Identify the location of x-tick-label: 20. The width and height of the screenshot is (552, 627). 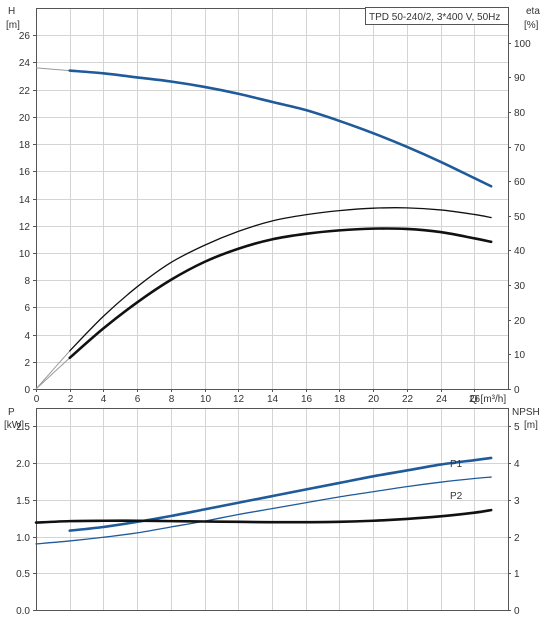
(374, 399).